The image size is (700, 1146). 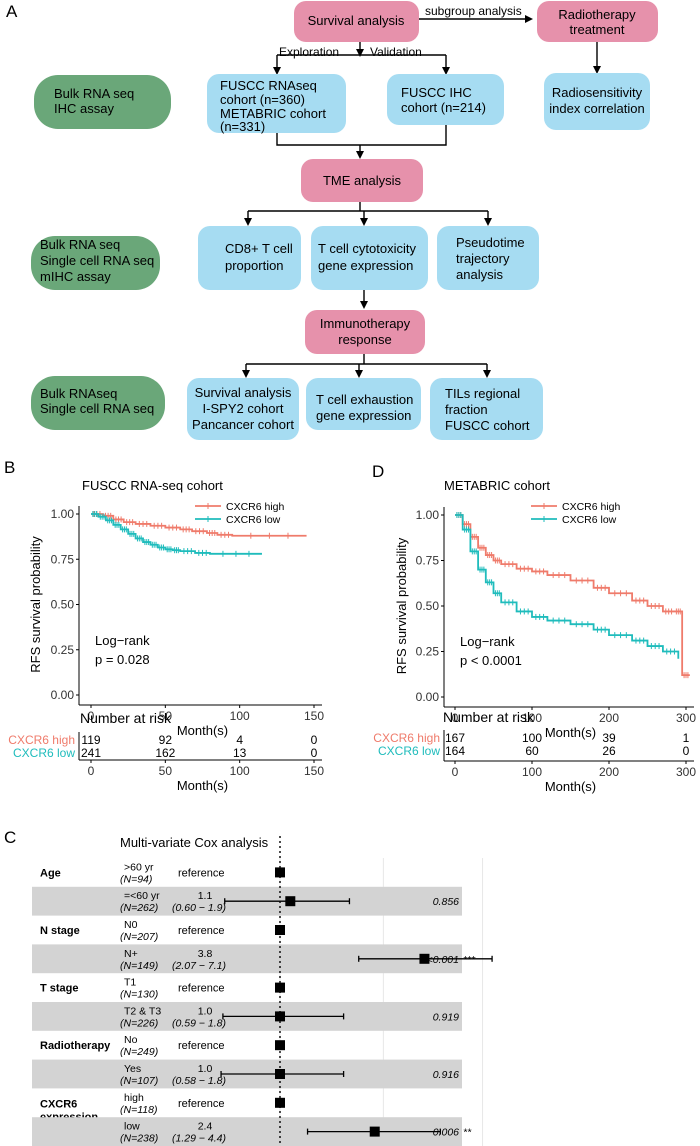 I want to click on svg-text: Bulk RNAseq, so click(x=78, y=393).